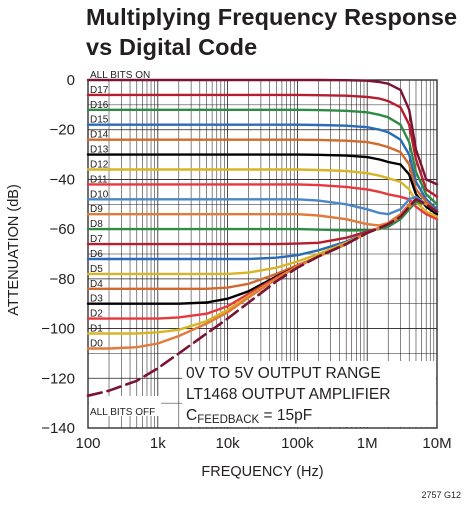  What do you see at coordinates (99, 90) in the screenshot?
I see `series-label: D17` at bounding box center [99, 90].